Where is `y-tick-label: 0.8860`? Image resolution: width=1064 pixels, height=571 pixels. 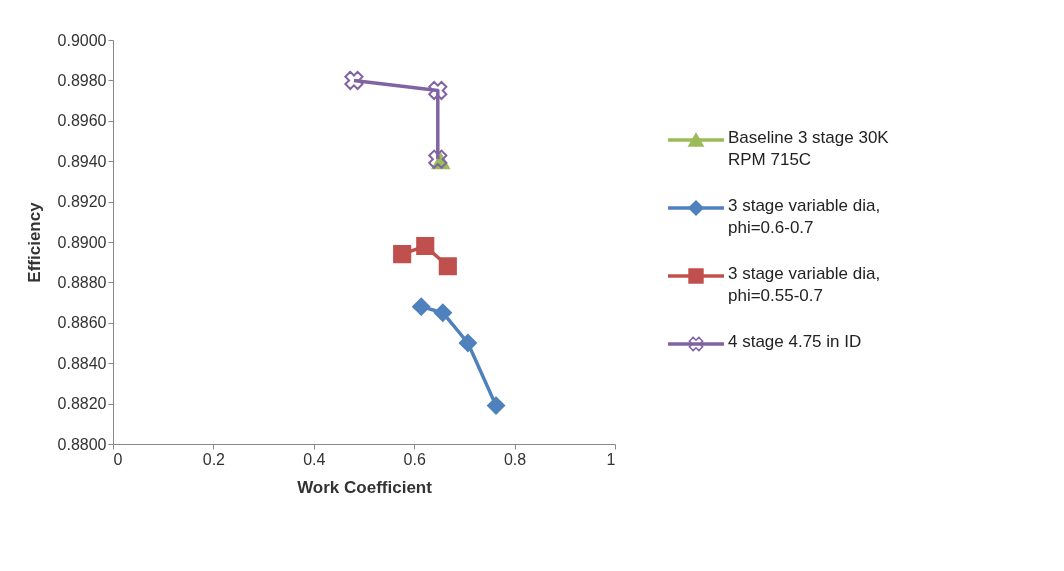 y-tick-label: 0.8860 is located at coordinates (82, 323).